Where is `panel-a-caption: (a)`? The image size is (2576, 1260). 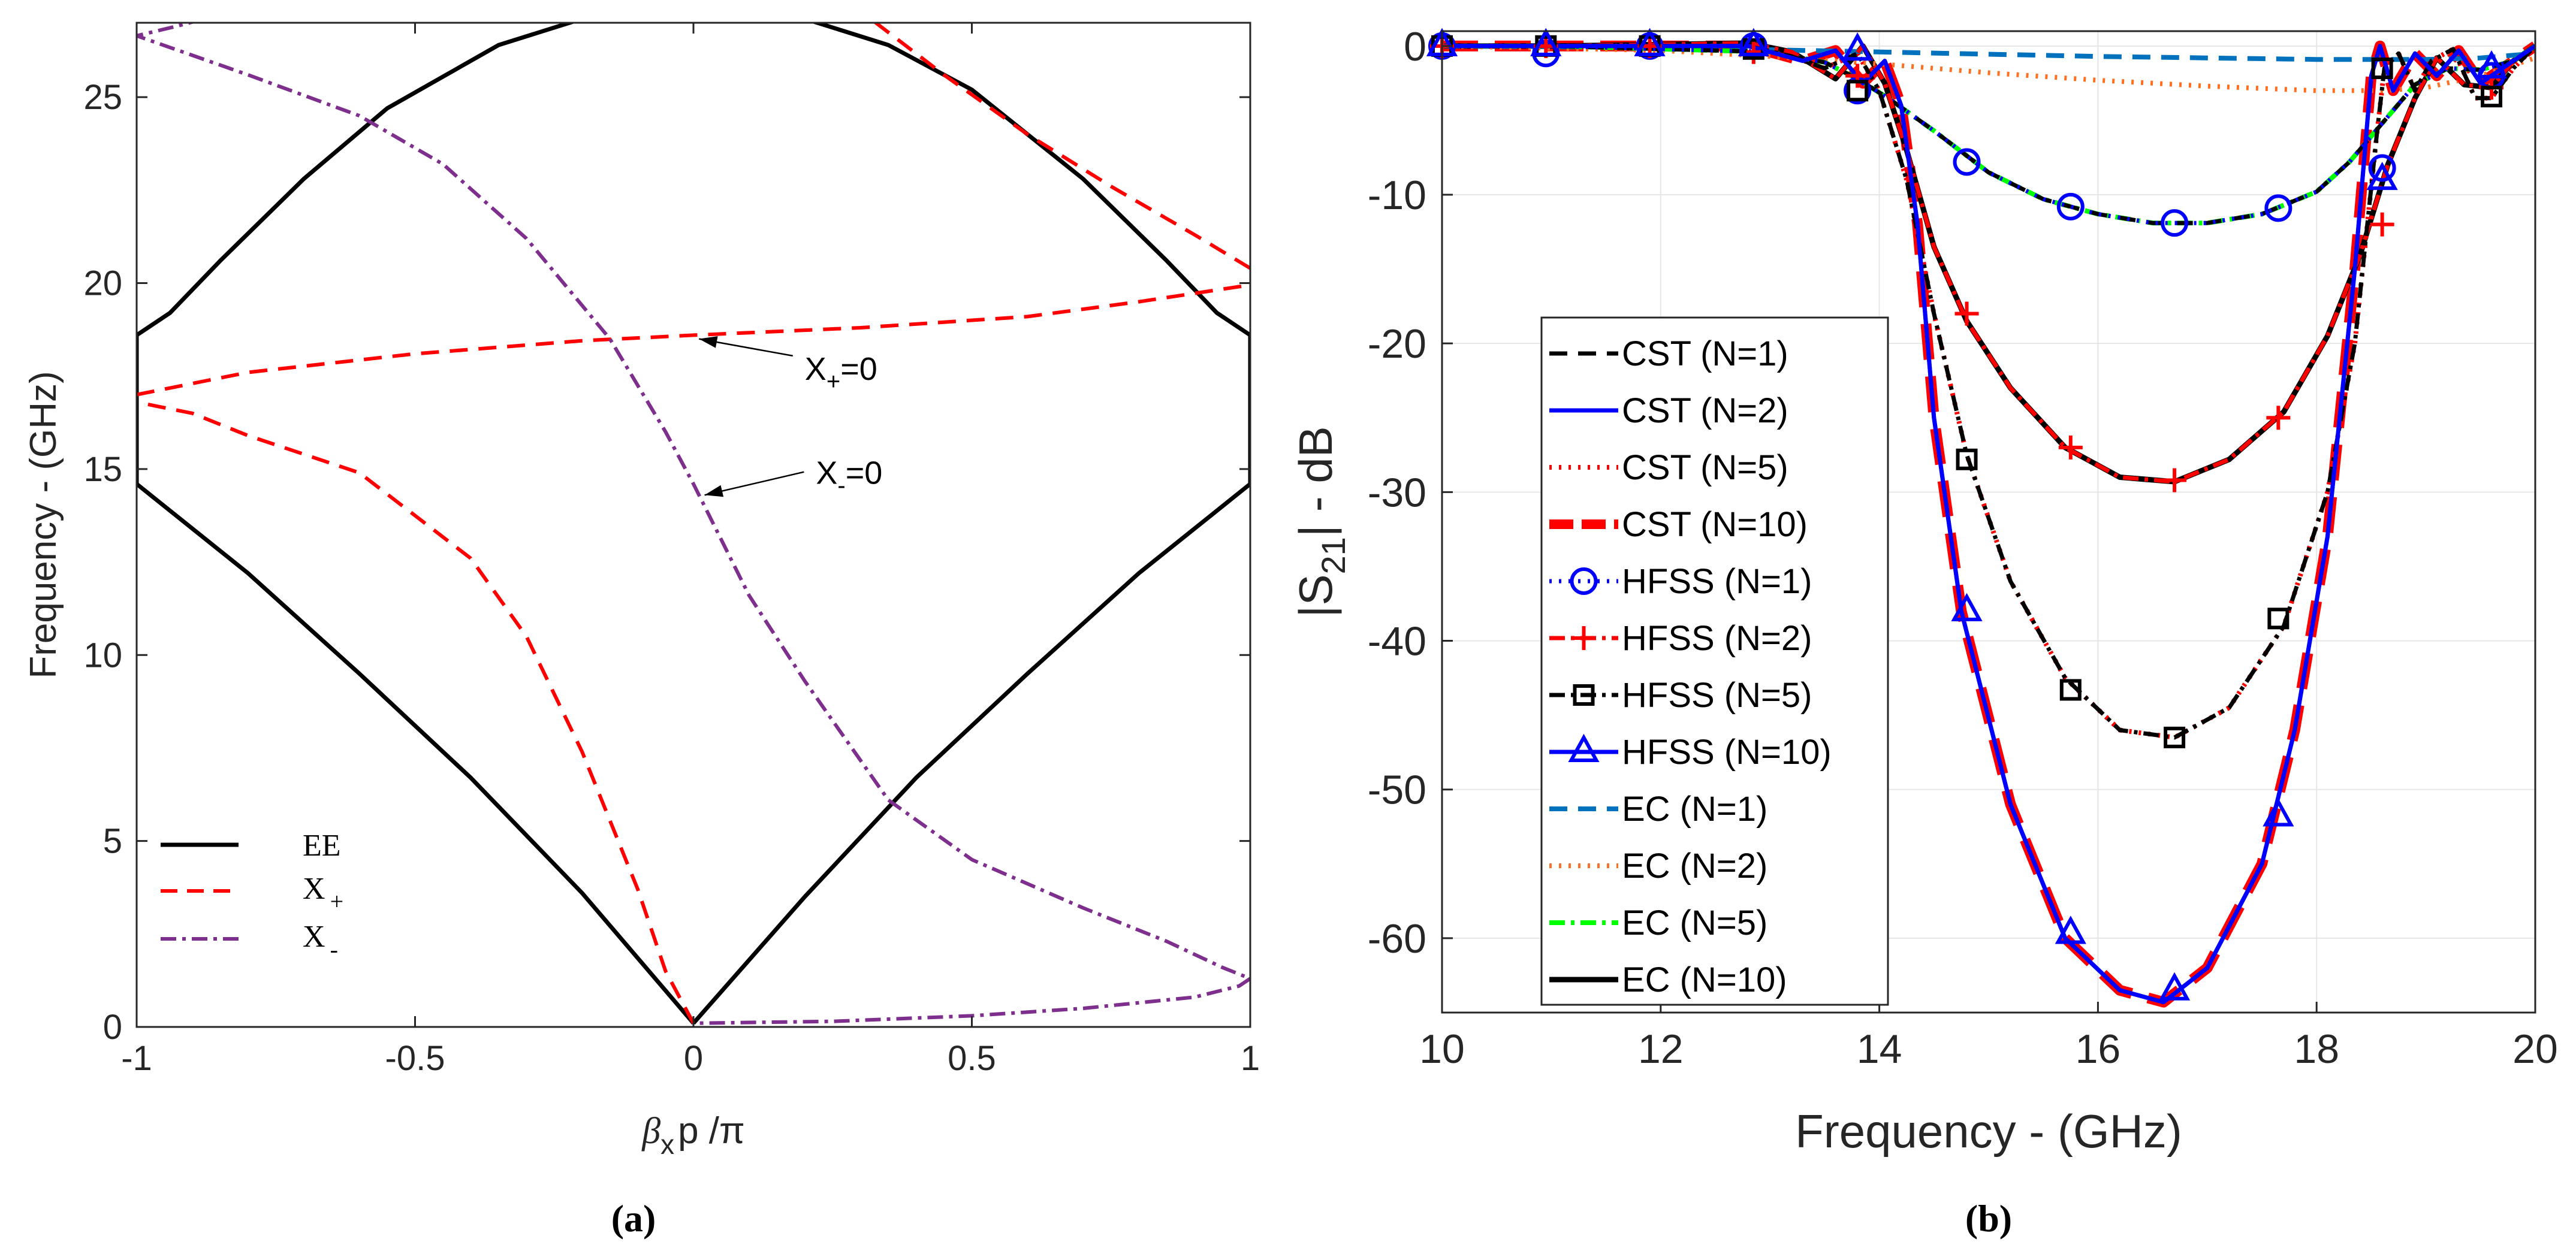 panel-a-caption: (a) is located at coordinates (633, 1218).